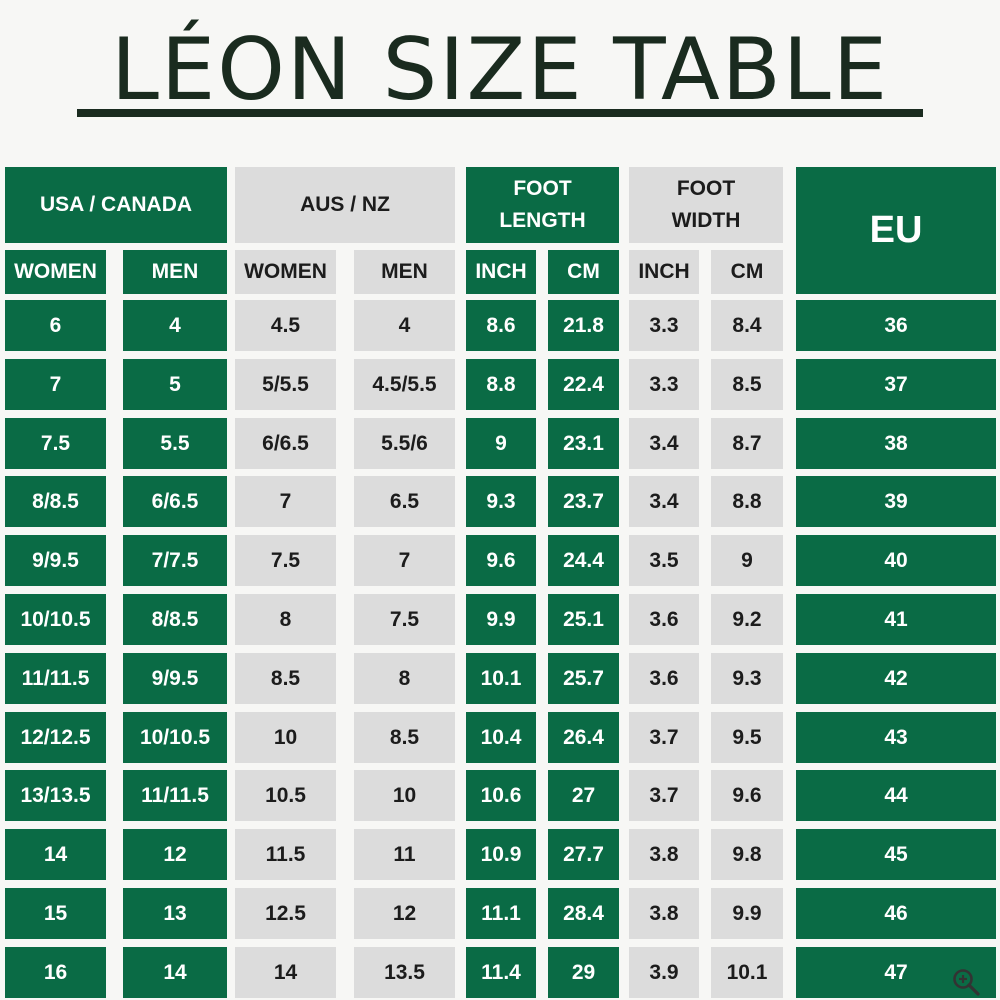 Image resolution: width=1000 pixels, height=1000 pixels. What do you see at coordinates (285, 854) in the screenshot?
I see `cell-women-aus: 11.5` at bounding box center [285, 854].